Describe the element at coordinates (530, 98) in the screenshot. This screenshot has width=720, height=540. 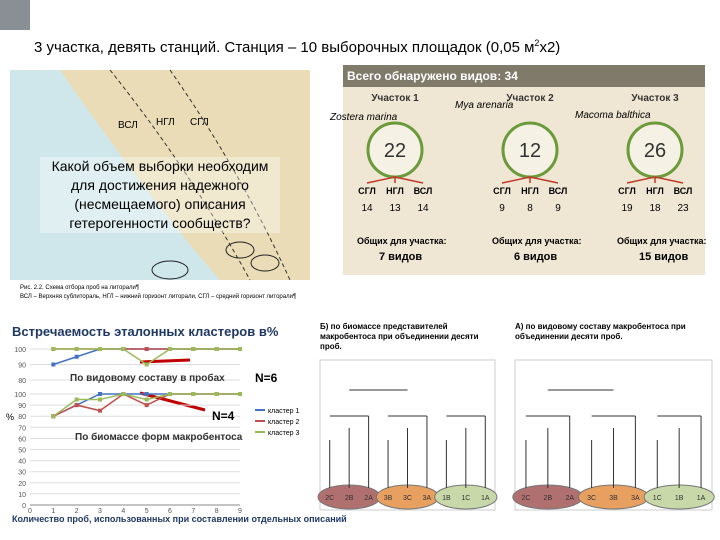
I see `site-name: Участок 2` at that location.